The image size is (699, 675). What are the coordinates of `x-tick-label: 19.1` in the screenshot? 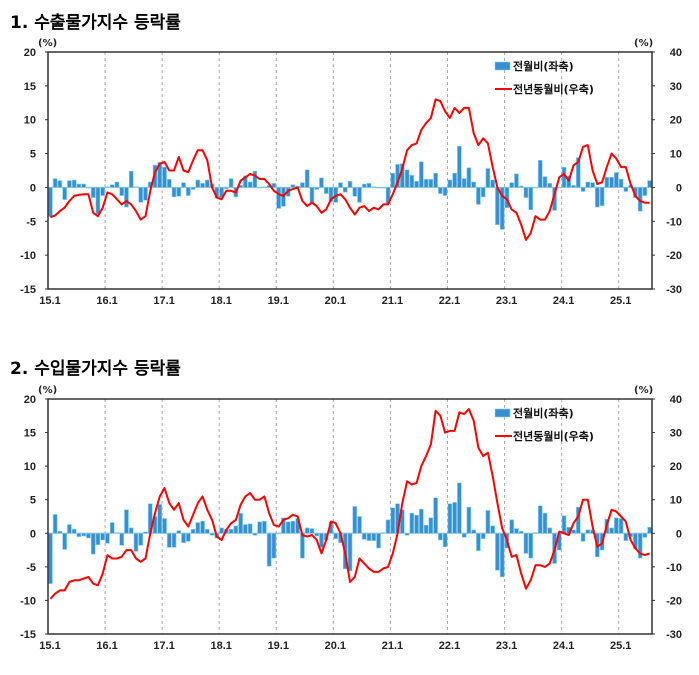 It's located at (278, 301).